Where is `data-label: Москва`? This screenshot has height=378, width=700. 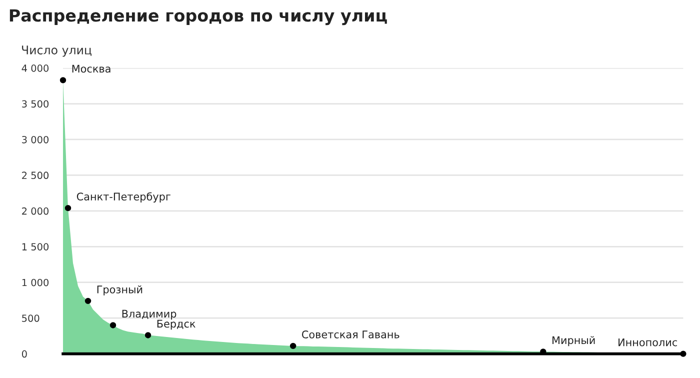
data-label: Москва is located at coordinates (91, 68).